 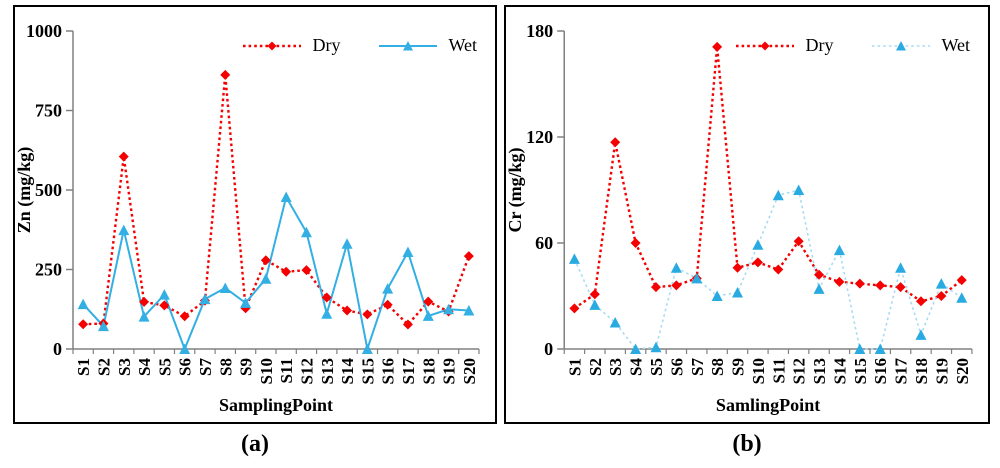 What do you see at coordinates (25, 190) in the screenshot?
I see `y-axis-title: Zn (mg/kg)` at bounding box center [25, 190].